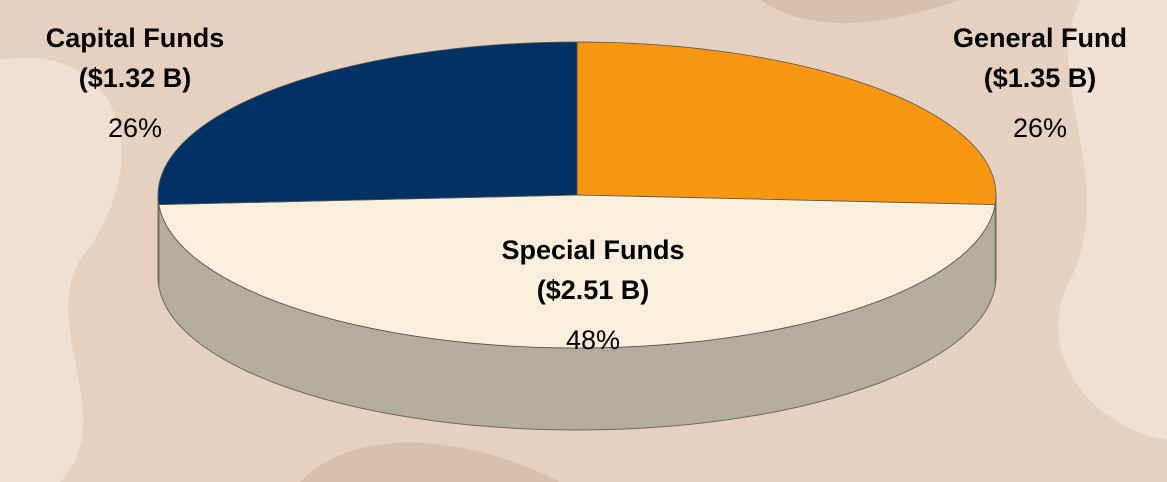 This screenshot has width=1167, height=482. I want to click on amount-label: ($1.35 B), so click(1040, 78).